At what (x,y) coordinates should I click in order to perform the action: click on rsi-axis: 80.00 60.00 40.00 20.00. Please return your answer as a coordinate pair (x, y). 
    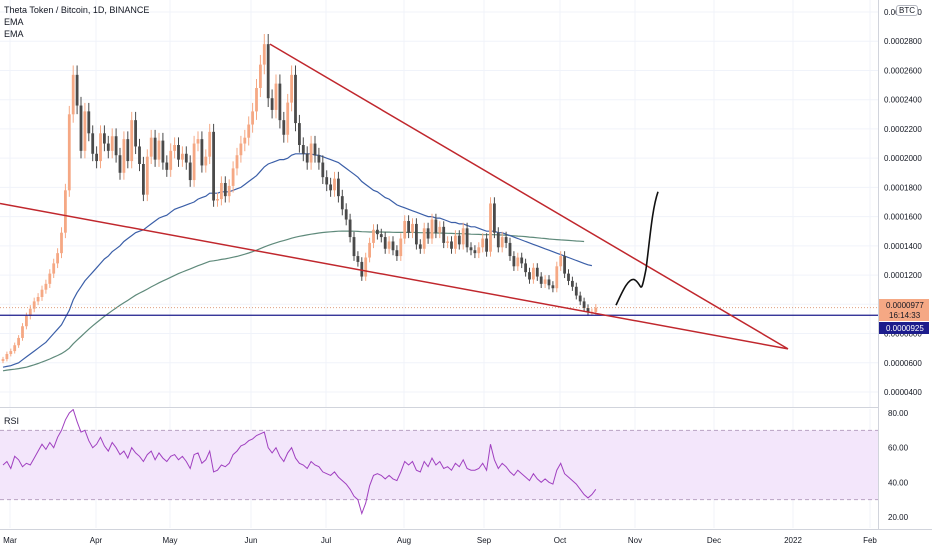
    Looking at the image, I should click on (898, 465).